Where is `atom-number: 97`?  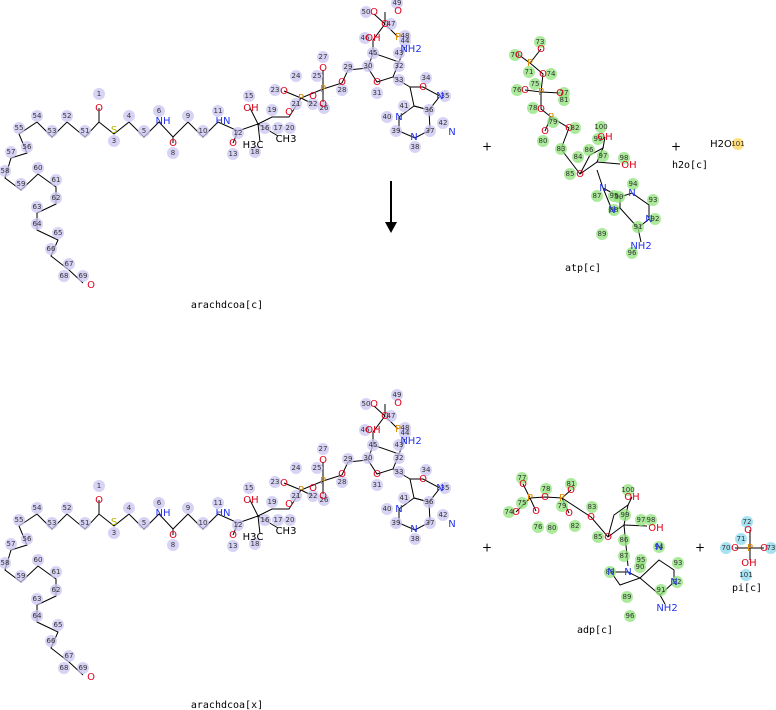 atom-number: 97 is located at coordinates (603, 156).